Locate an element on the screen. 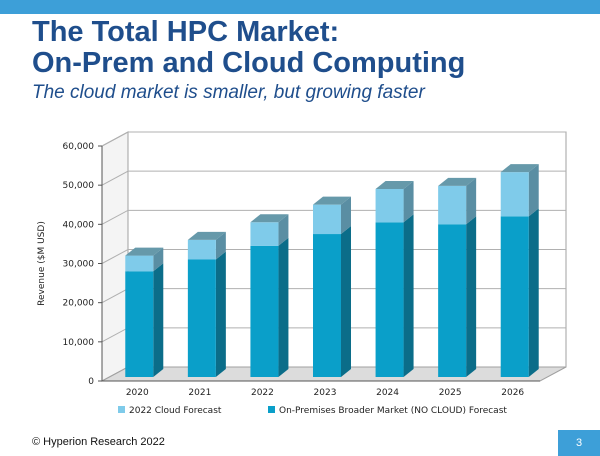 The width and height of the screenshot is (600, 456). title-line-1: The Total HPC Market: is located at coordinates (186, 32).